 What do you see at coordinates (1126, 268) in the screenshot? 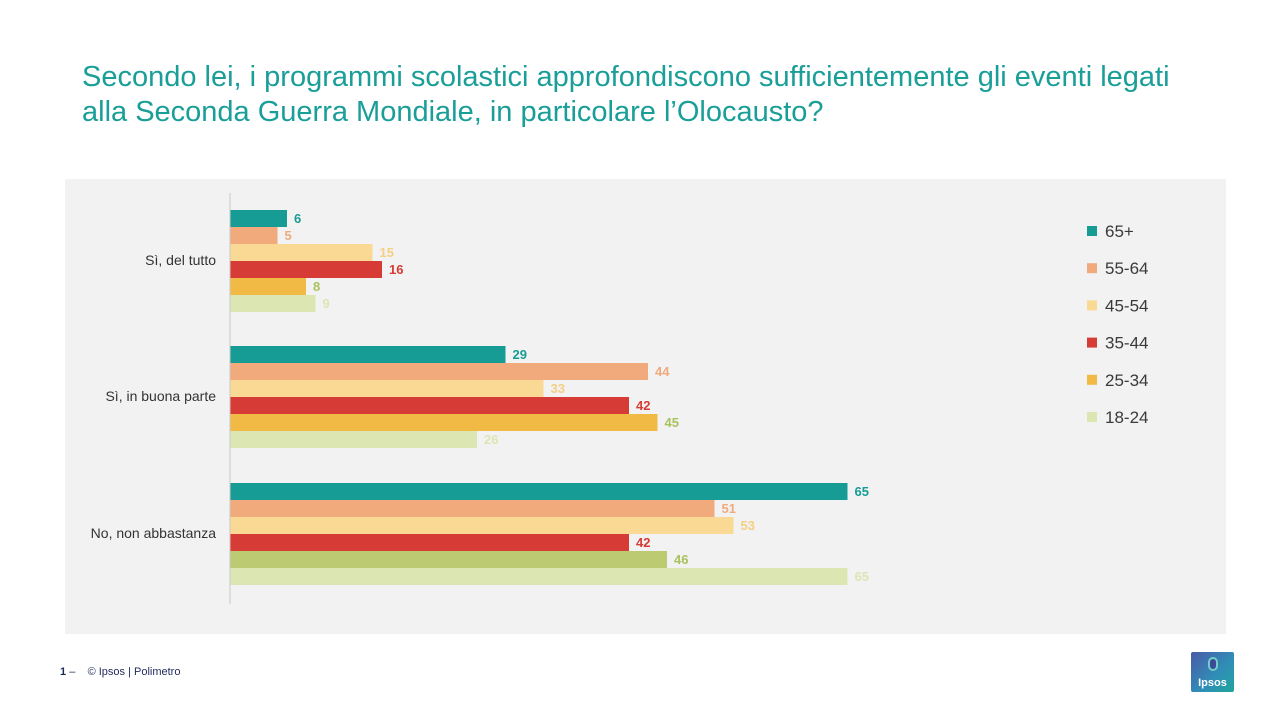
I see `legend-label: 55-64` at bounding box center [1126, 268].